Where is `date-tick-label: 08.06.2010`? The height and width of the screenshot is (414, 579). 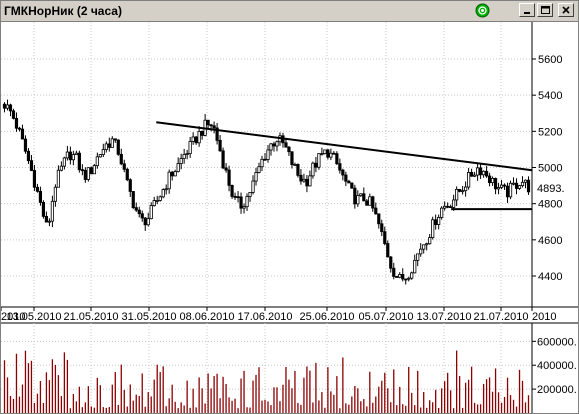
date-tick-label: 08.06.2010 is located at coordinates (206, 317).